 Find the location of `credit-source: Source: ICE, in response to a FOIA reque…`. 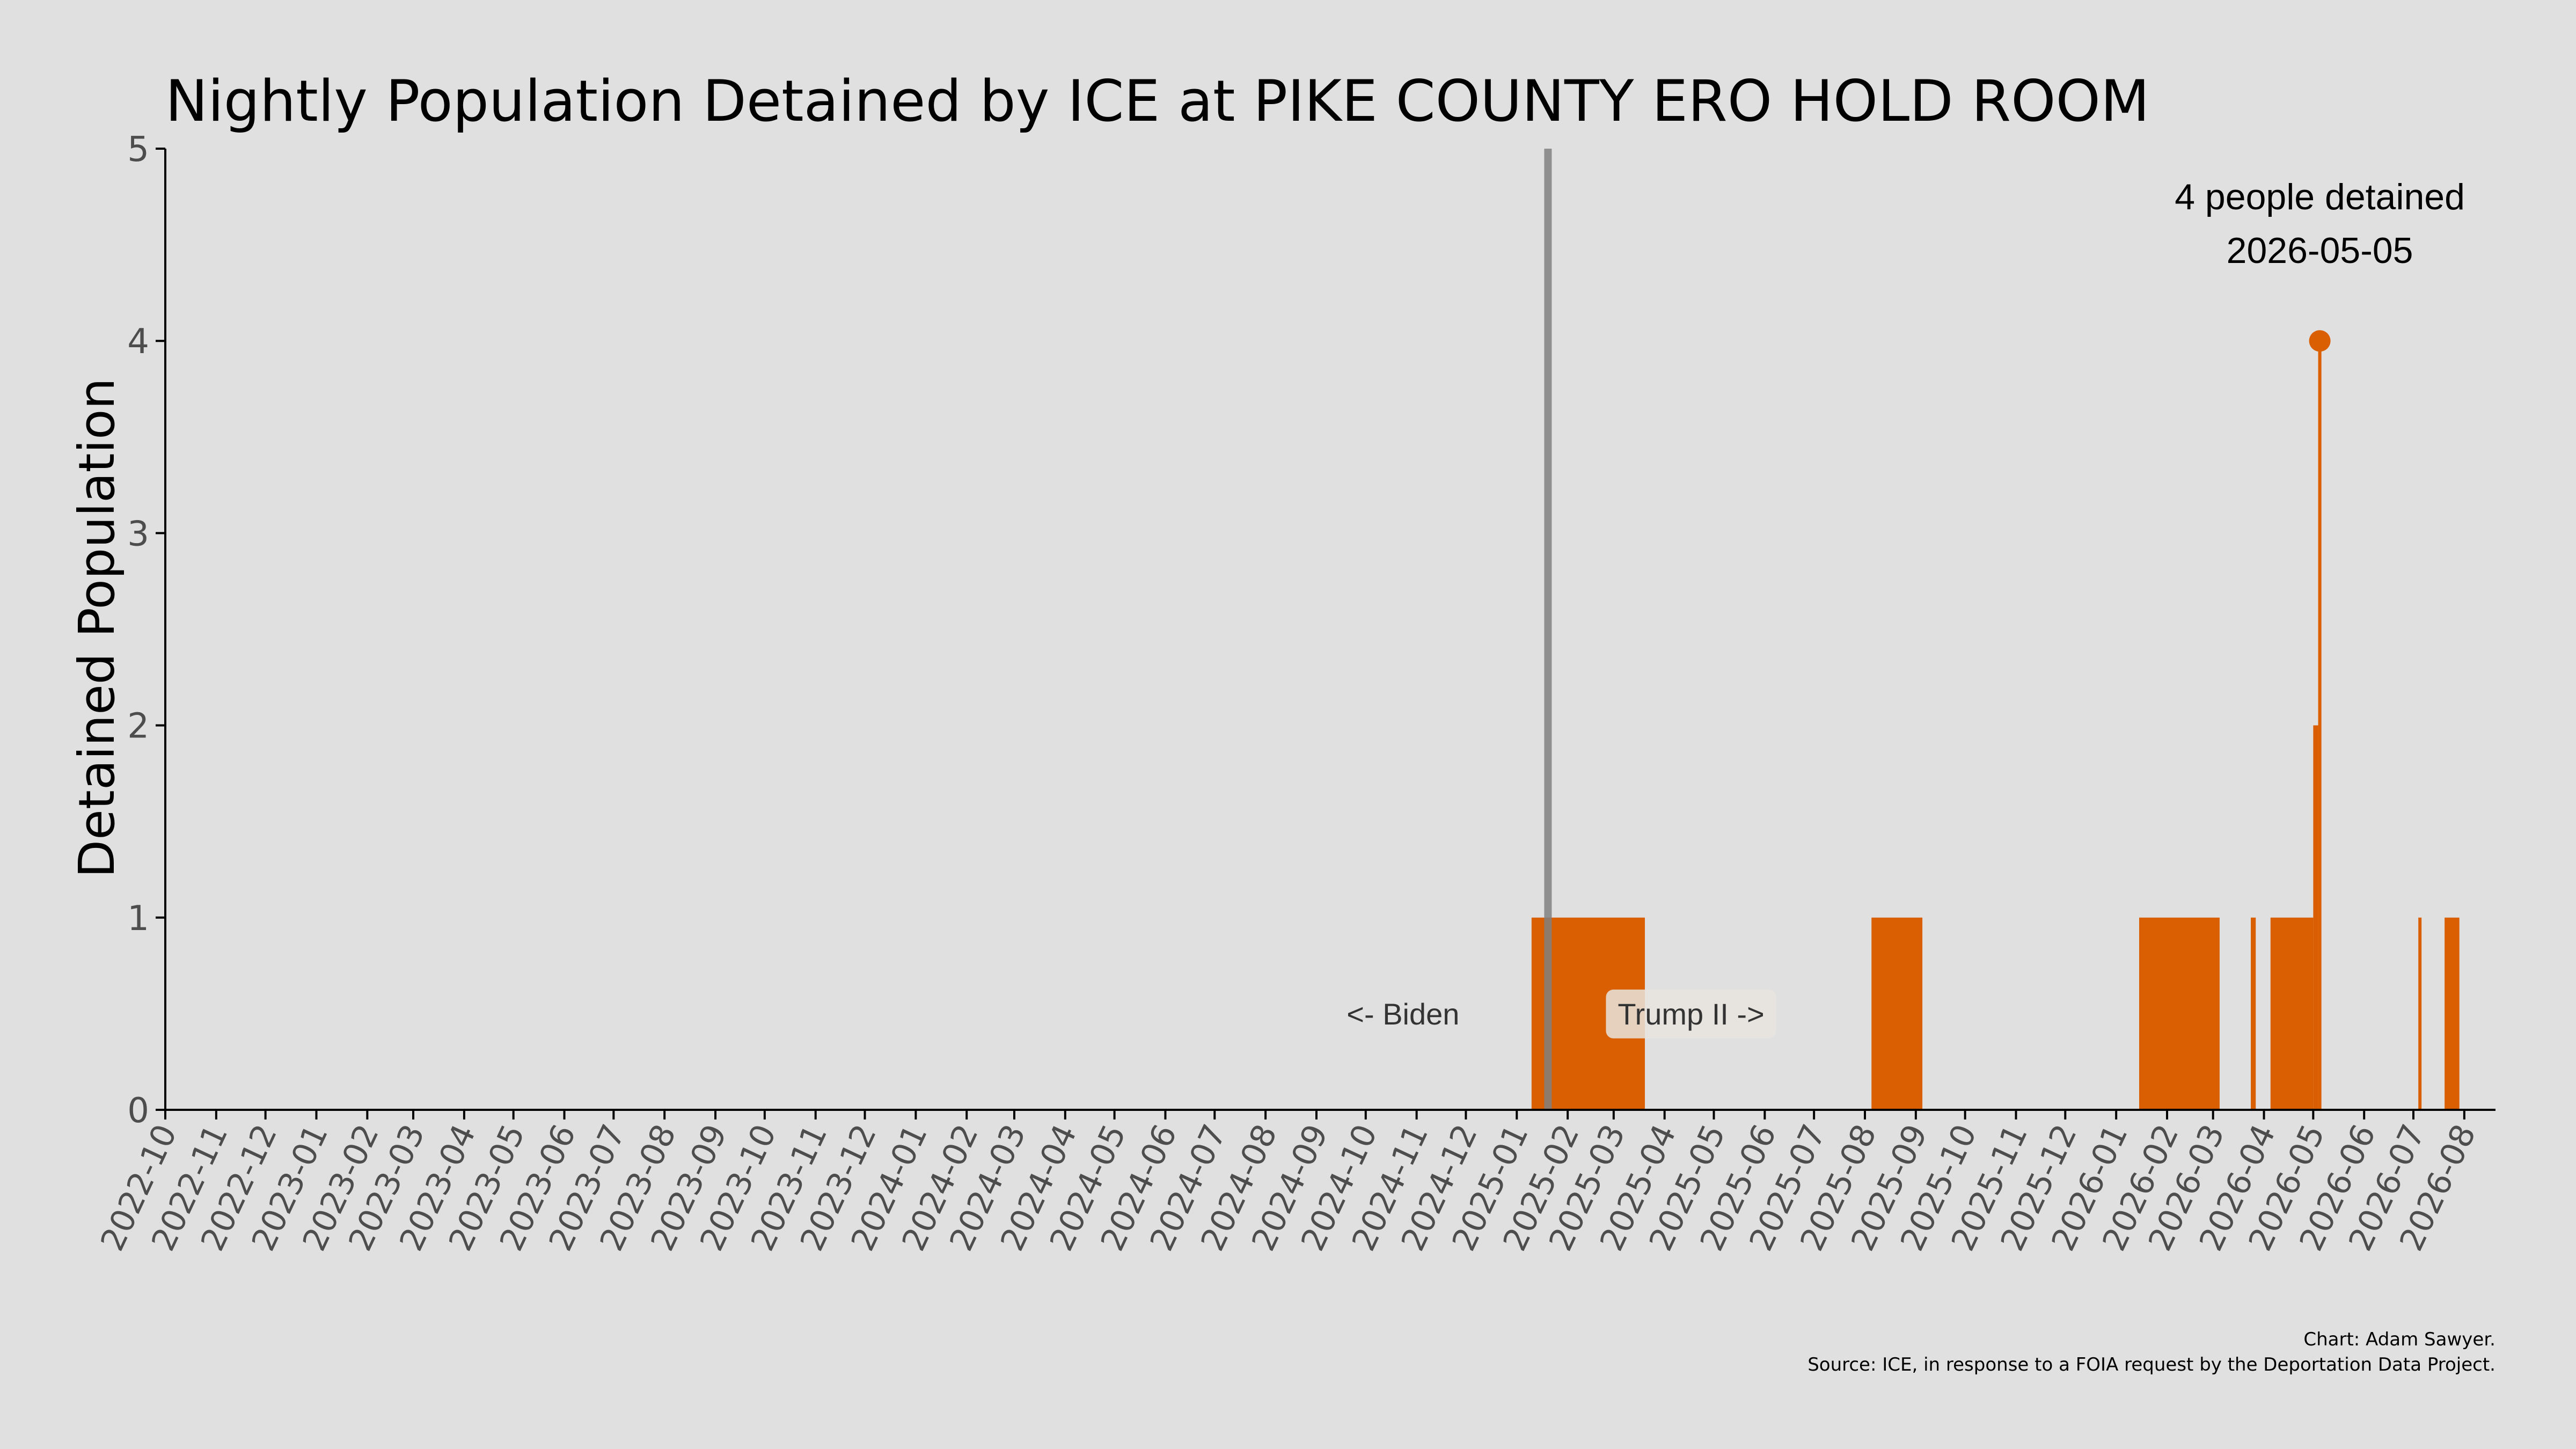

credit-source: Source: ICE, in response to a FOIA reque… is located at coordinates (2151, 1364).